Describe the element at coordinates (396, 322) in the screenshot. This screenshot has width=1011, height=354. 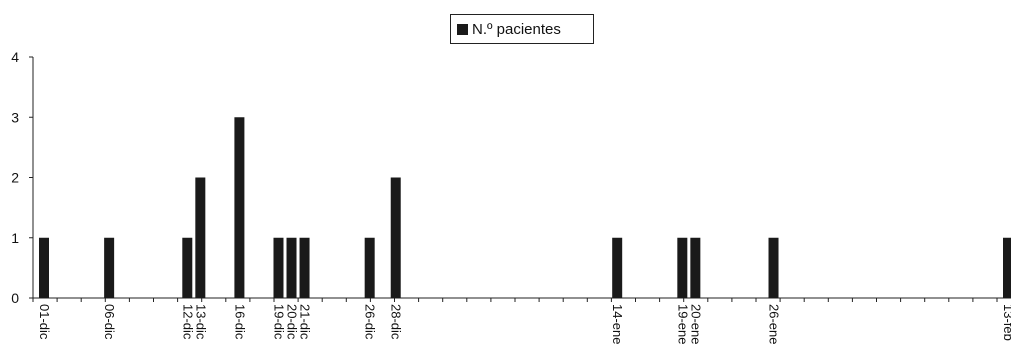
I see `x-tick-label: 28-dic` at that location.